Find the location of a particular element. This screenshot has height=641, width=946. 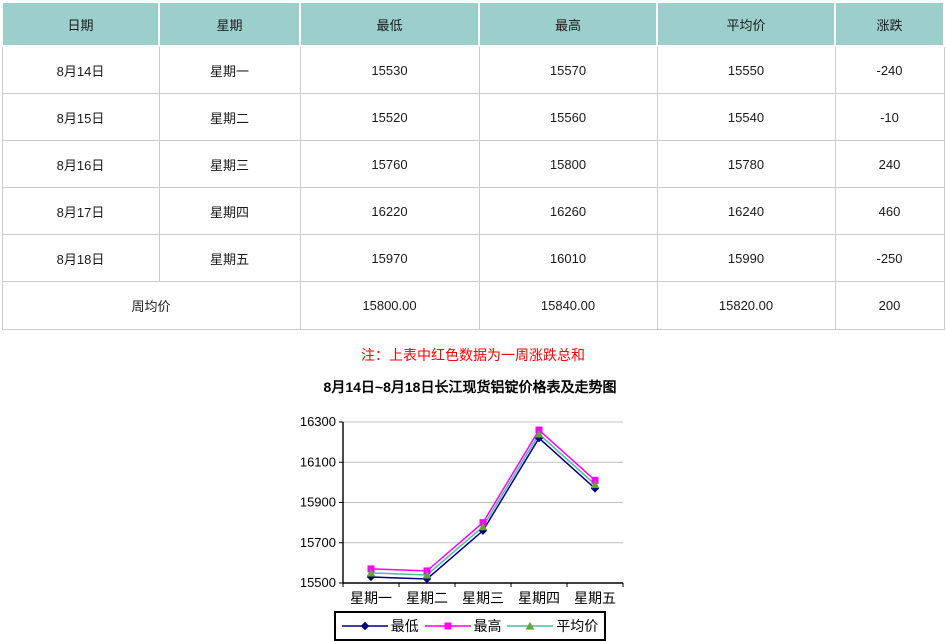

summary-low: 15800.00 is located at coordinates (389, 305).